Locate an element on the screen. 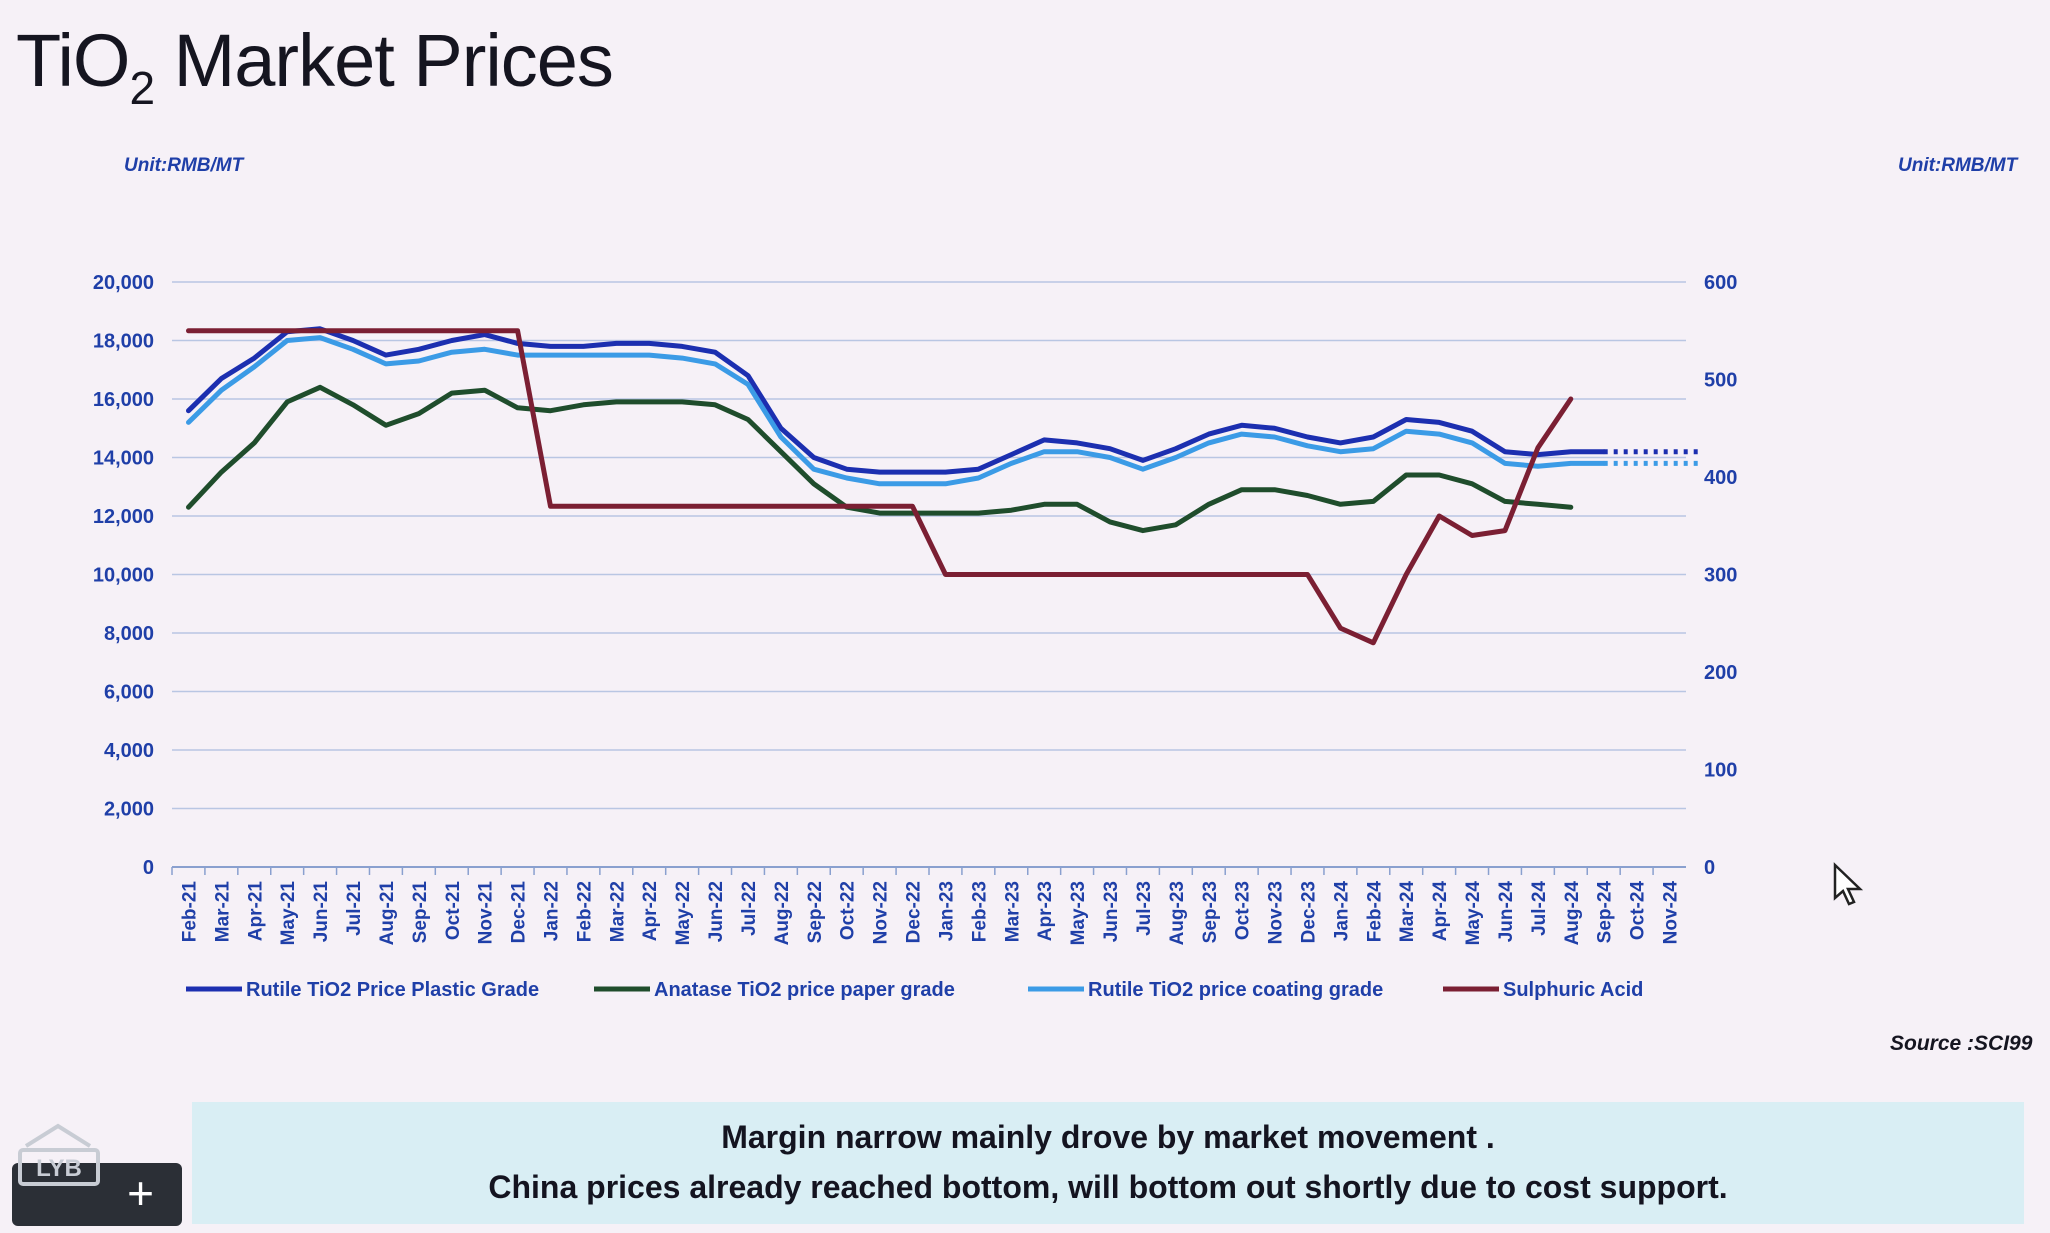 The width and height of the screenshot is (2050, 1233). x-tick-label: Nov-24 is located at coordinates (1671, 913).